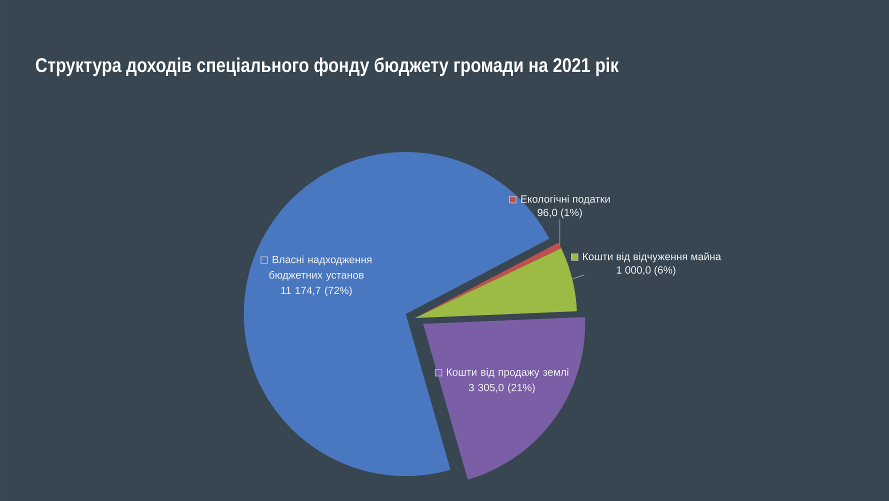  I want to click on chart-title: Структура доходів спеціального фонду бюджету громади на 2021 рік, so click(327, 66).